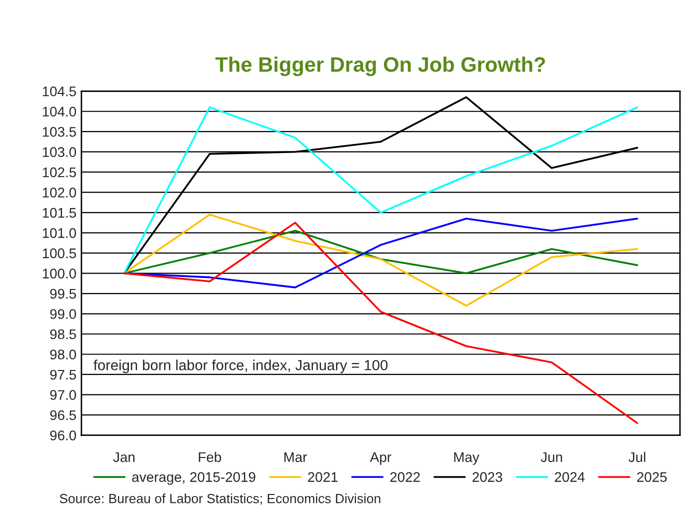  Describe the element at coordinates (467, 458) in the screenshot. I see `x-tick-label: May` at that location.